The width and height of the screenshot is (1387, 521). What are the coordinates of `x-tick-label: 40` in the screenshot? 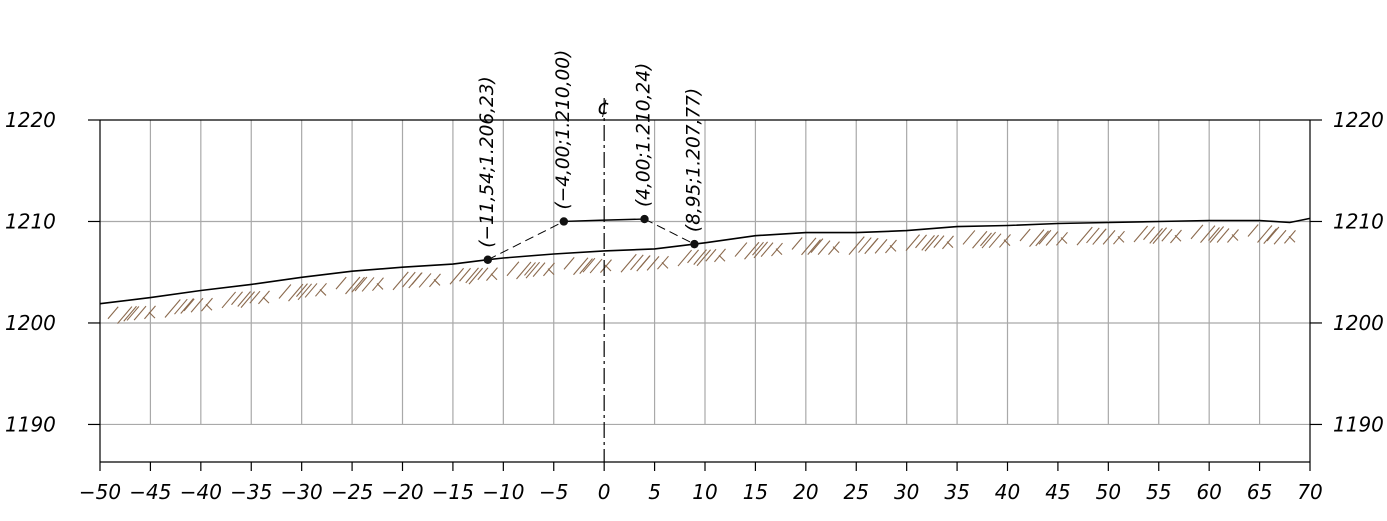 It's located at (1007, 492).